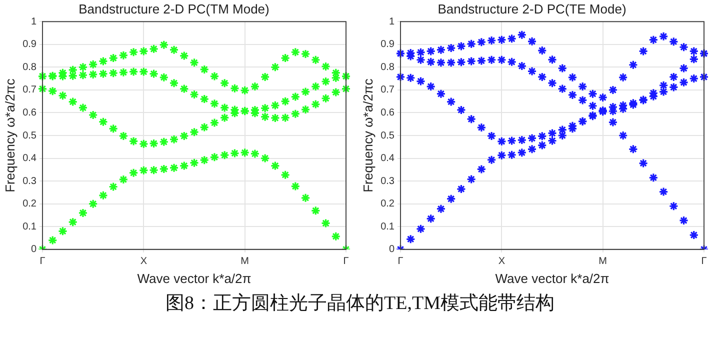 Image resolution: width=720 pixels, height=350 pixels. Describe the element at coordinates (174, 8) in the screenshot. I see `chart-title: Bandstructure 2-D PC(TM Mode)` at that location.